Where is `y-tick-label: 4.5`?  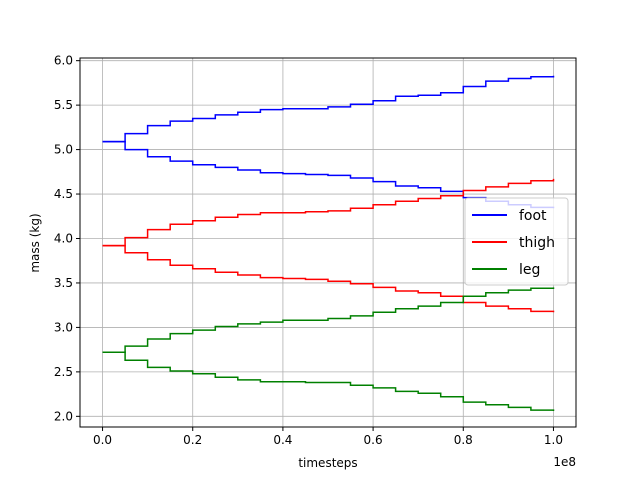 y-tick-label: 4.5 is located at coordinates (63, 194).